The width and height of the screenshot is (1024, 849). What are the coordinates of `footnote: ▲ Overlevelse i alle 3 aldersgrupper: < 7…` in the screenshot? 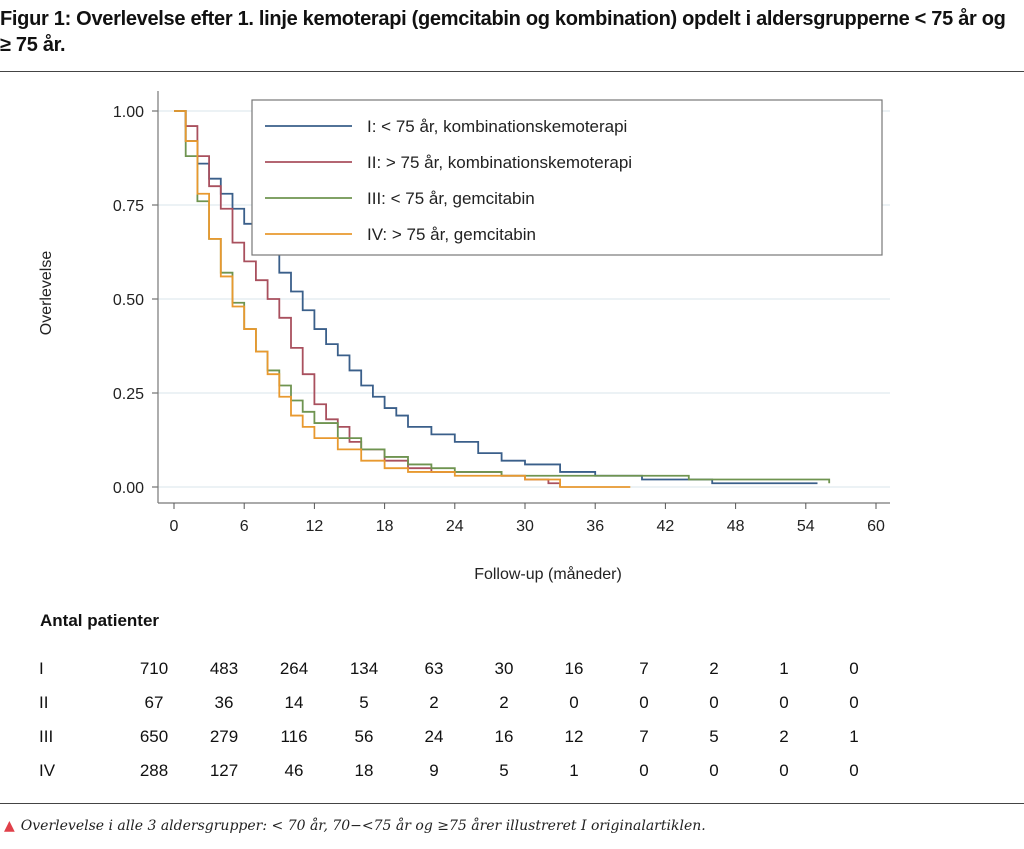 It's located at (355, 826).